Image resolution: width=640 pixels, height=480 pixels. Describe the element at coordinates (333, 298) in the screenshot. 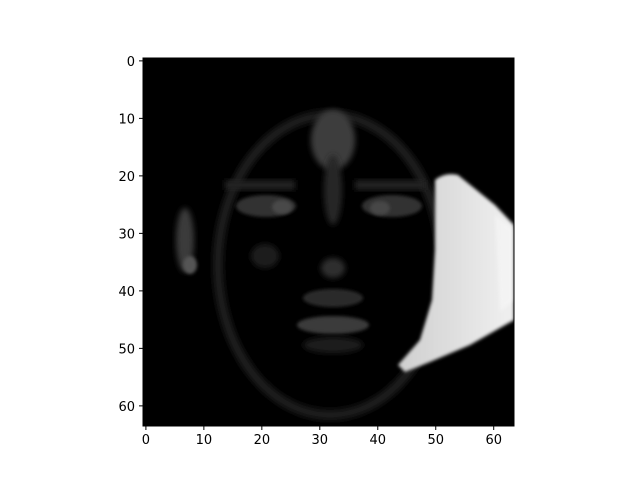

I see `upper-lip` at that location.